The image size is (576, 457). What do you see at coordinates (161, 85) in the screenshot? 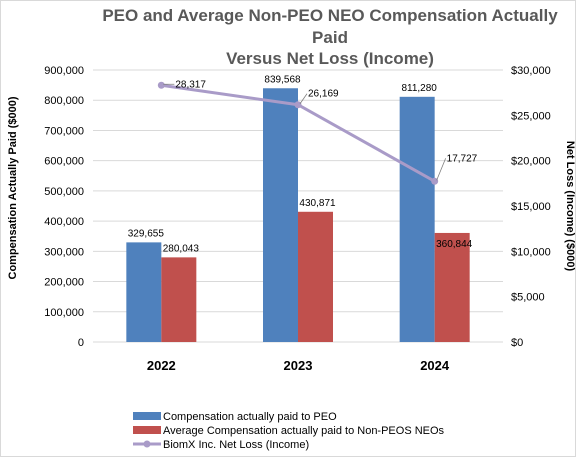
I see `net-loss-point-2022` at bounding box center [161, 85].